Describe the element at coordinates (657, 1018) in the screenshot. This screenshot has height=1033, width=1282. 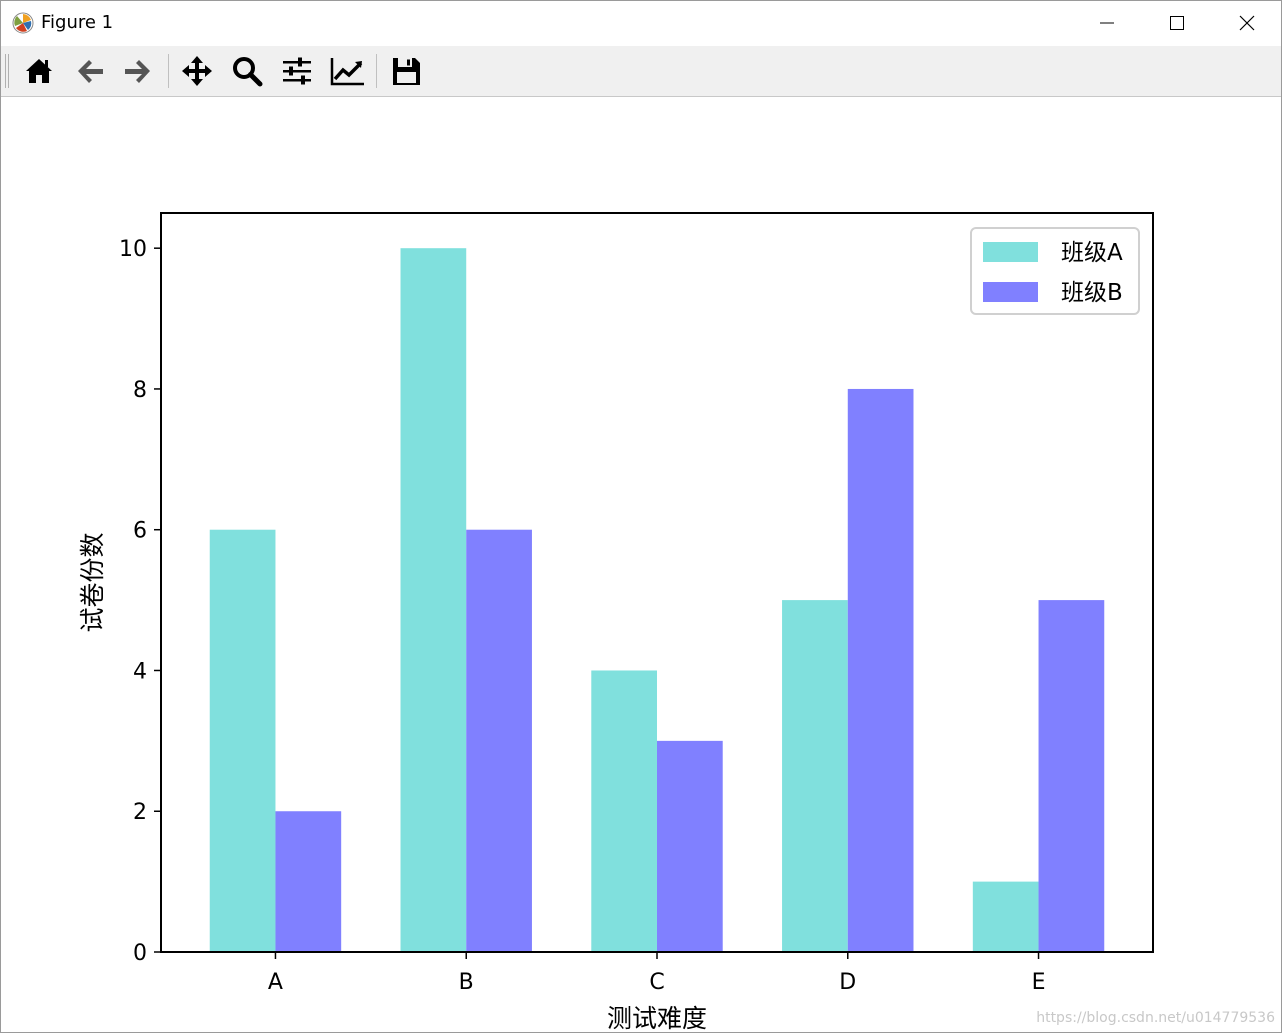
I see `x-axis-label: 测试难度` at that location.